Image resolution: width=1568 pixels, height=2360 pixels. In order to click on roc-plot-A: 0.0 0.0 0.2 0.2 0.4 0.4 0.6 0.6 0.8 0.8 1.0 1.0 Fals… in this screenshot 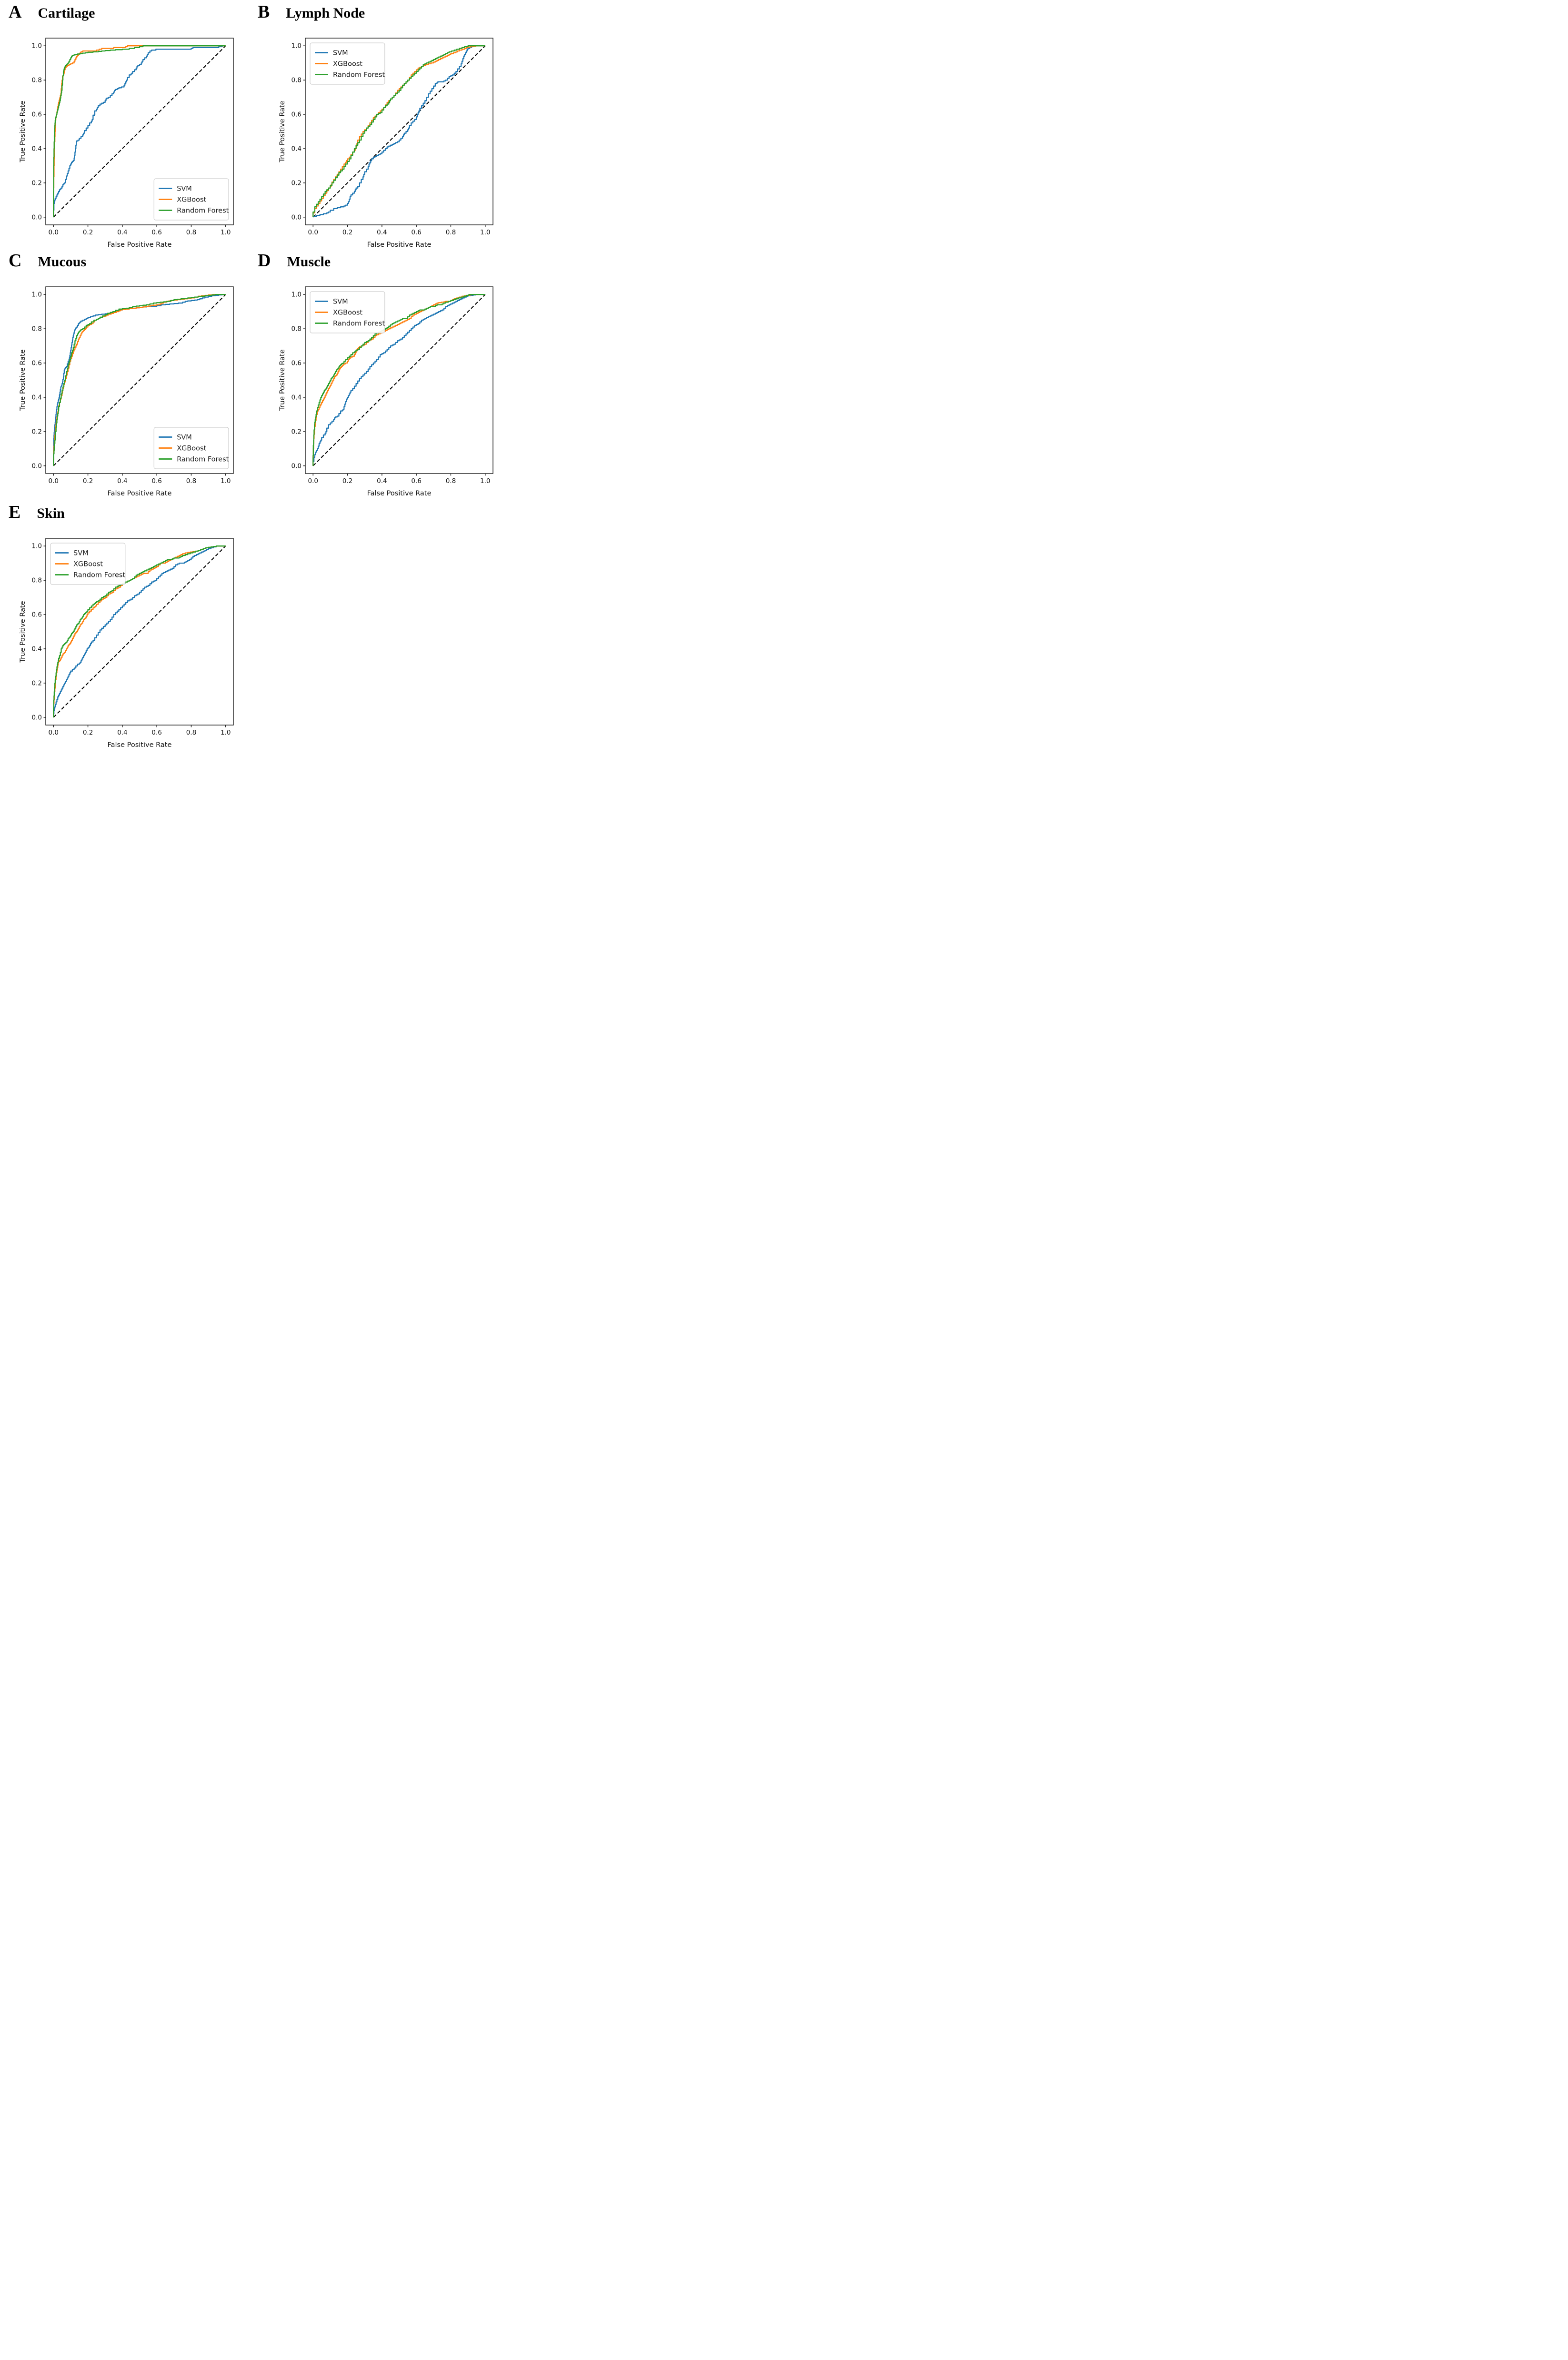, I will do `click(127, 143)`.